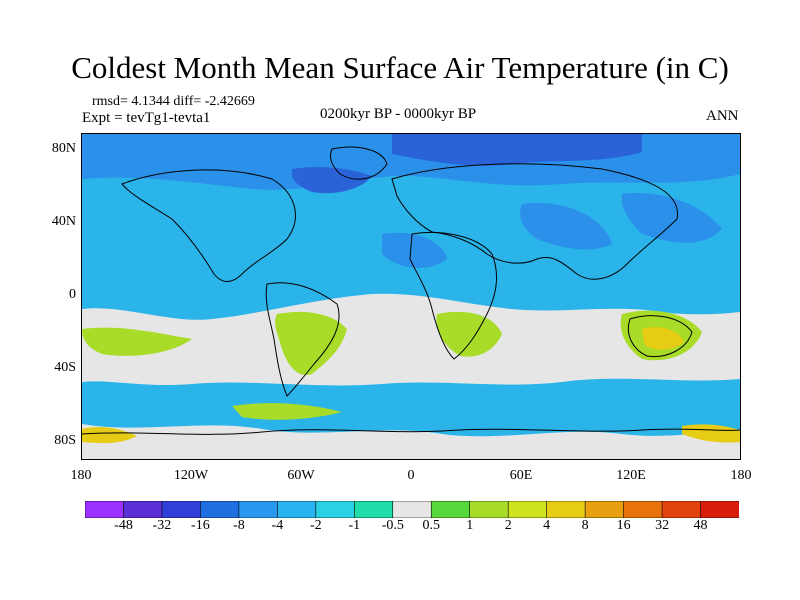 Image resolution: width=800 pixels, height=600 pixels. Describe the element at coordinates (277, 525) in the screenshot. I see `colorbar-label: -4` at that location.